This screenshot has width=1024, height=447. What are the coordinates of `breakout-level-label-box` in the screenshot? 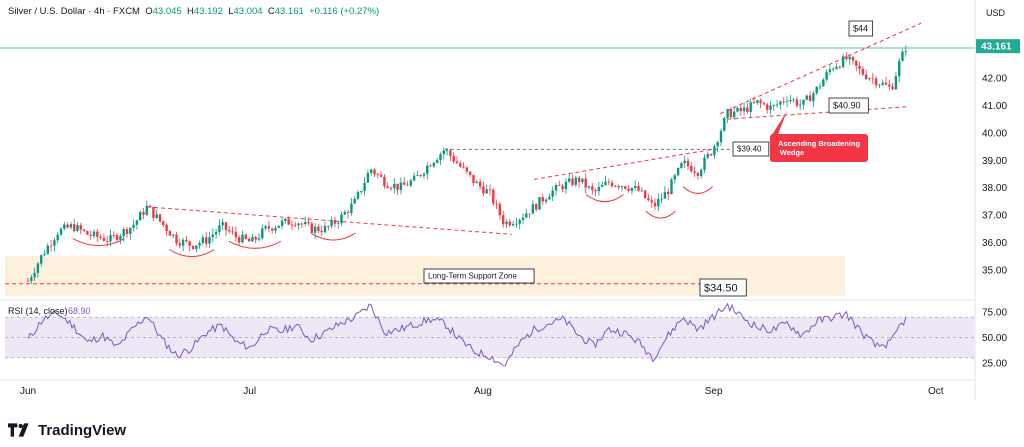 It's located at (751, 149).